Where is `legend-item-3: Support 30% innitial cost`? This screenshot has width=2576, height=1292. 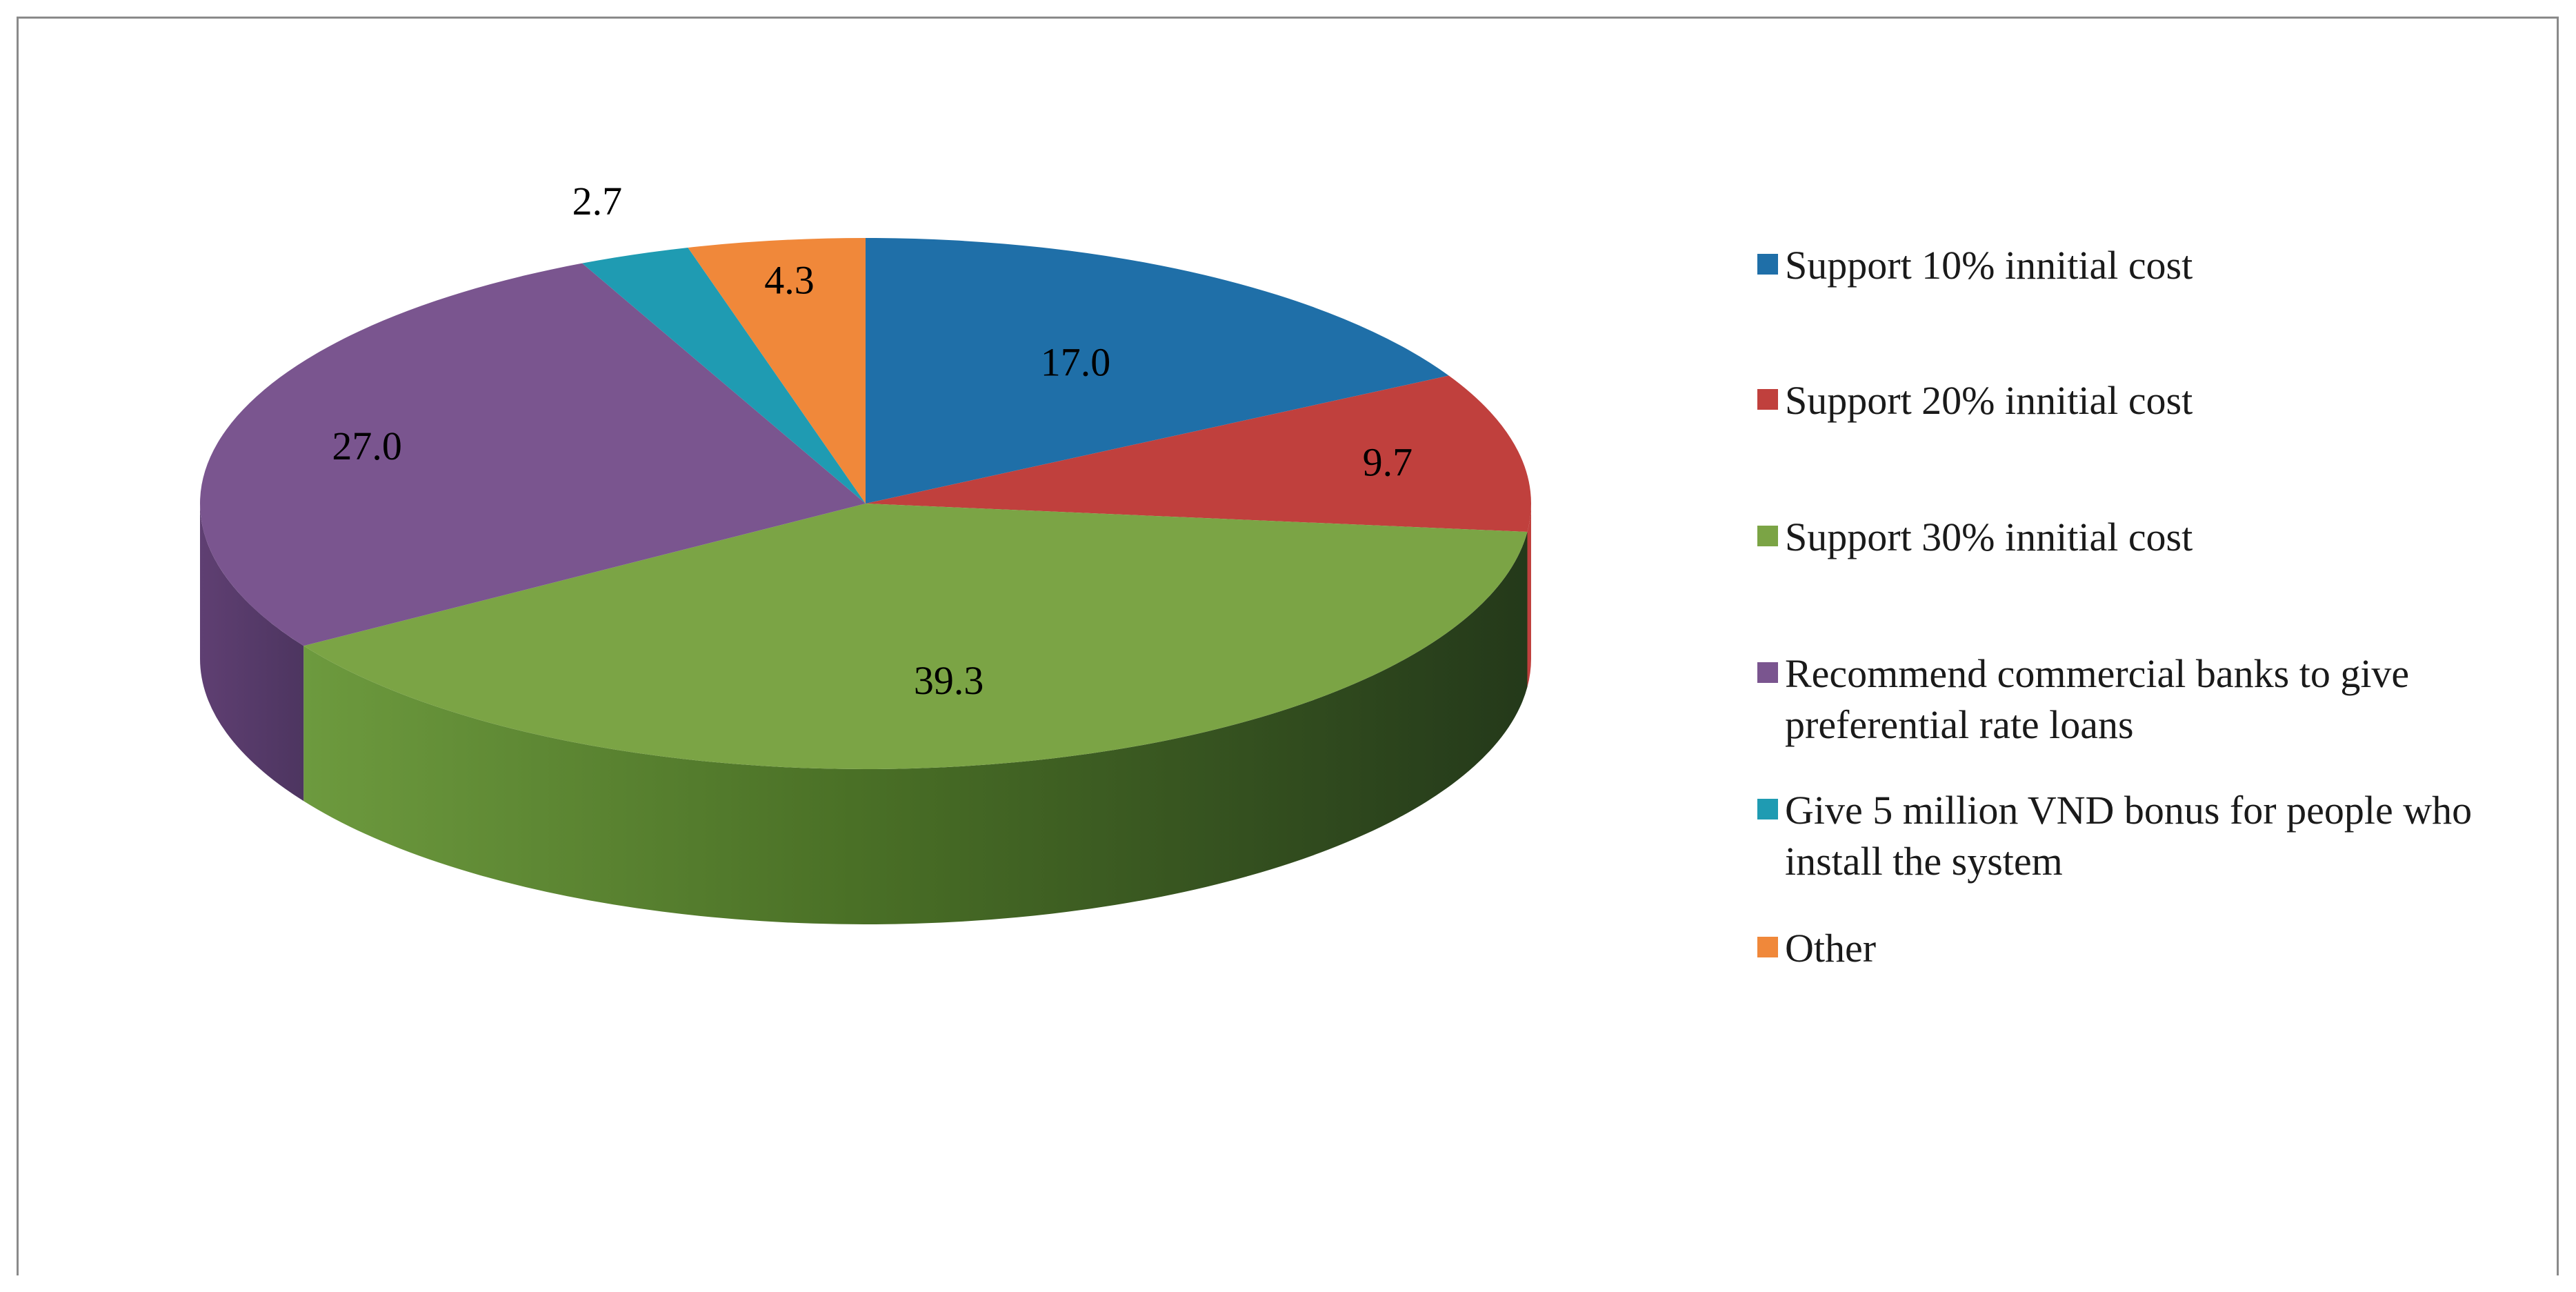
legend-item-3: Support 30% innitial cost is located at coordinates (2136, 538).